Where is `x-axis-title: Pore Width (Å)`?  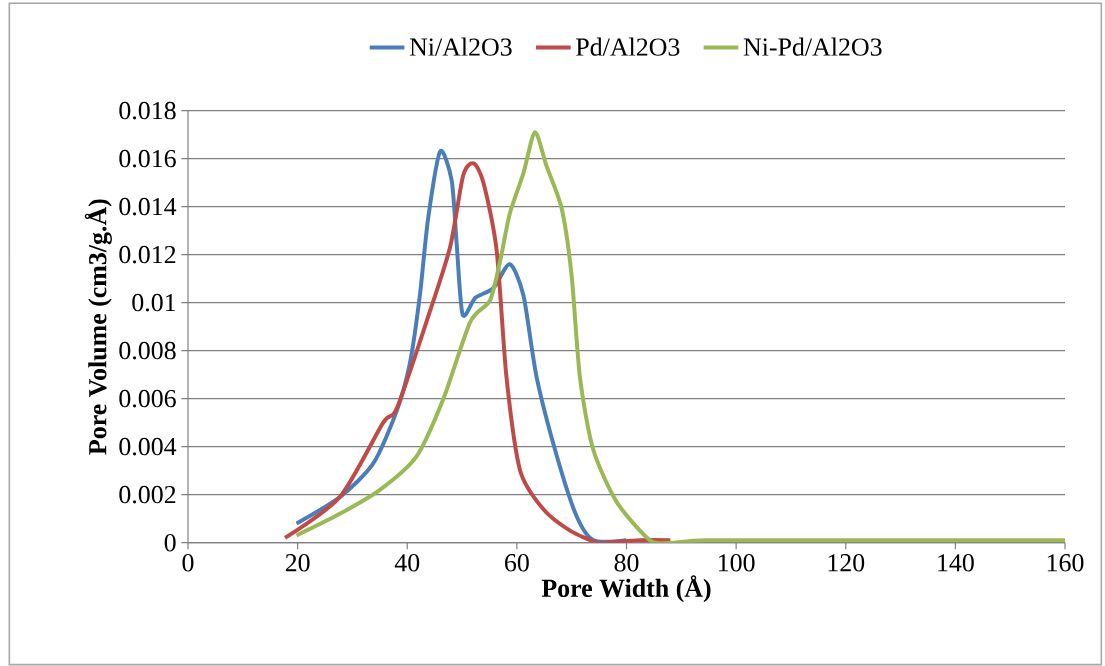
x-axis-title: Pore Width (Å) is located at coordinates (626, 589).